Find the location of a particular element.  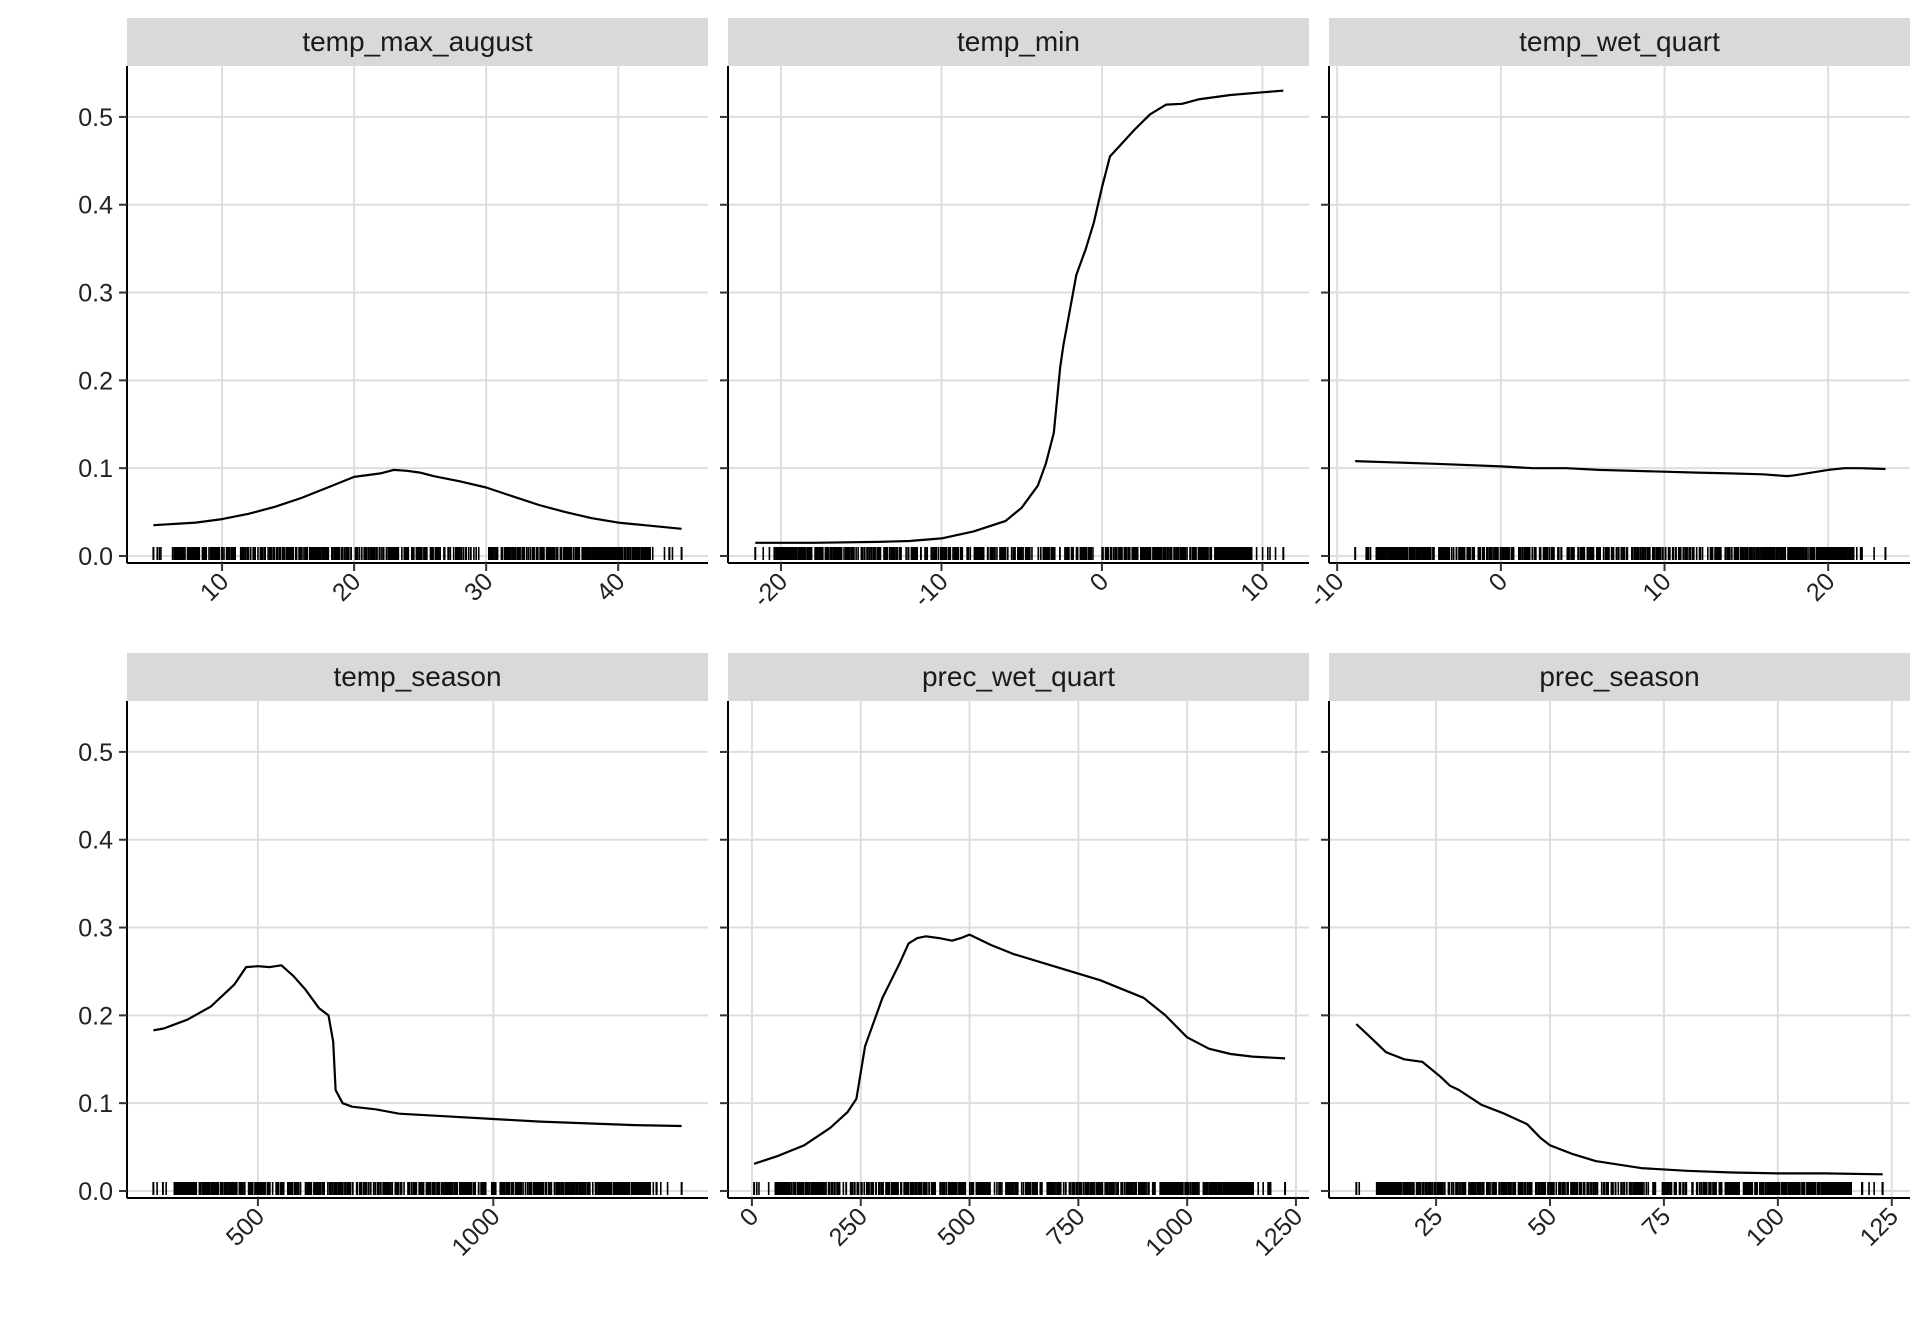

x-tick-label: 50 is located at coordinates (1542, 1221).